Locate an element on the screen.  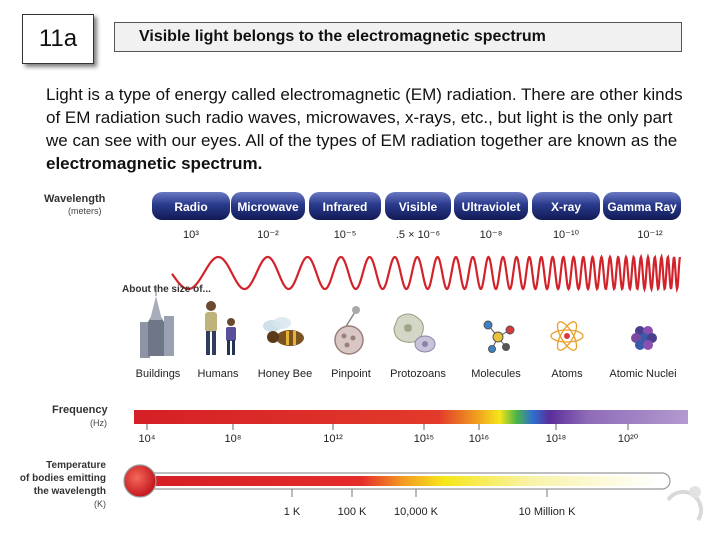
band-infrared is located at coordinates (345, 206).